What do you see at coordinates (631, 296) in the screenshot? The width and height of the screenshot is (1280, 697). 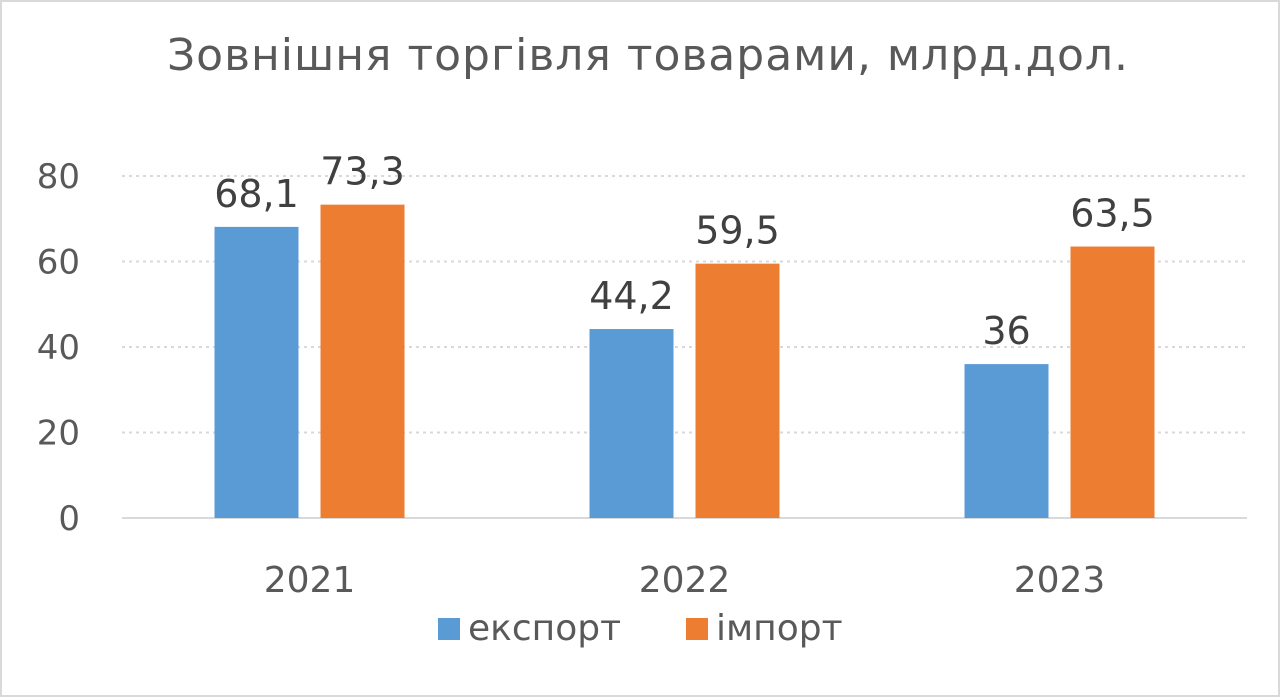 I see `data-label: 44,2` at bounding box center [631, 296].